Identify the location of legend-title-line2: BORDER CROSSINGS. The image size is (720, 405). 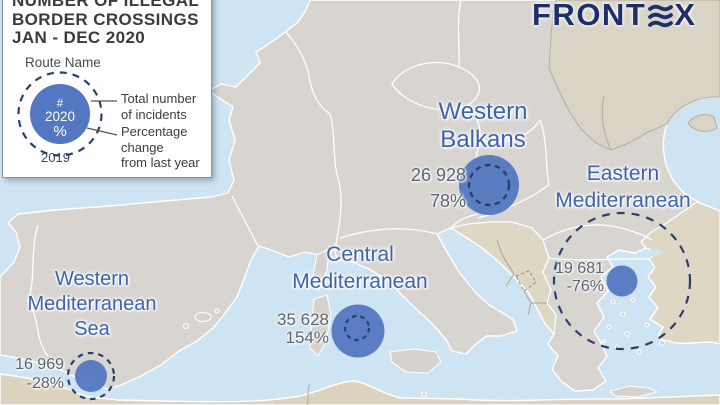
(105, 19).